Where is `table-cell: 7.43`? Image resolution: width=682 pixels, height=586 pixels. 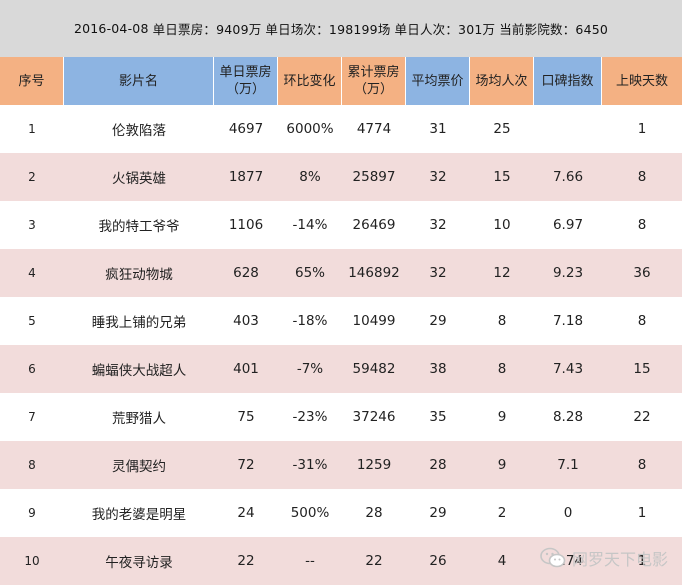
table-cell: 7.43 is located at coordinates (568, 369).